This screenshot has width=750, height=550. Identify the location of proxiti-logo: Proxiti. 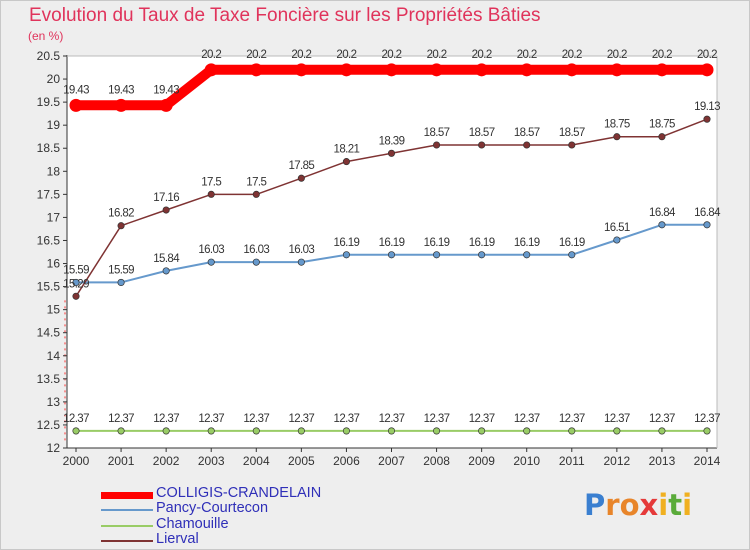
(638, 505).